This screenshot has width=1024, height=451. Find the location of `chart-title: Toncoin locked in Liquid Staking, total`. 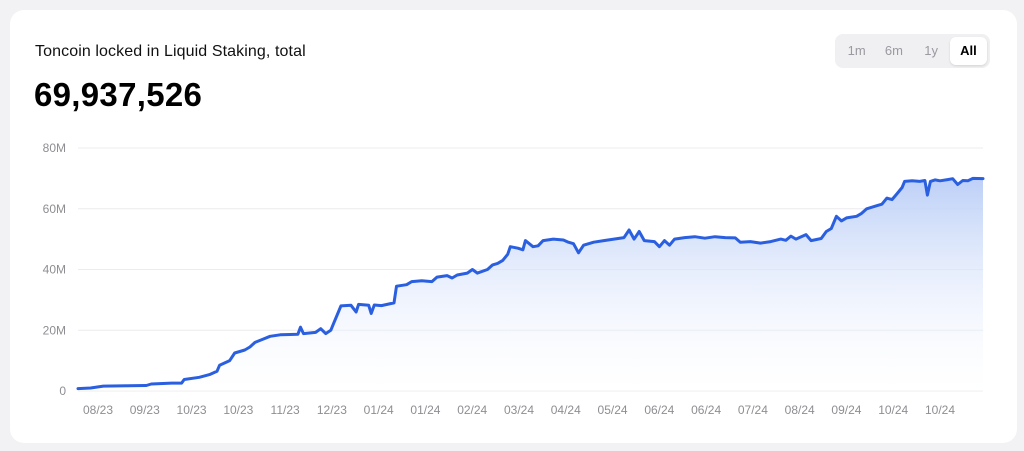

chart-title: Toncoin locked in Liquid Staking, total is located at coordinates (170, 51).